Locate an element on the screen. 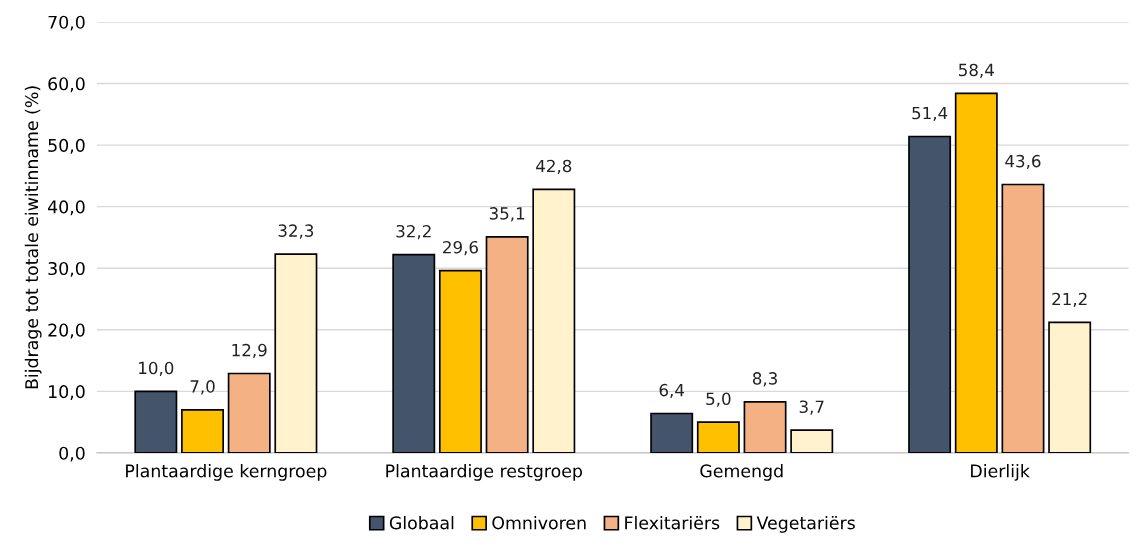 This screenshot has height=549, width=1140. x-tick-label: Plantaardige kerngroep is located at coordinates (226, 472).